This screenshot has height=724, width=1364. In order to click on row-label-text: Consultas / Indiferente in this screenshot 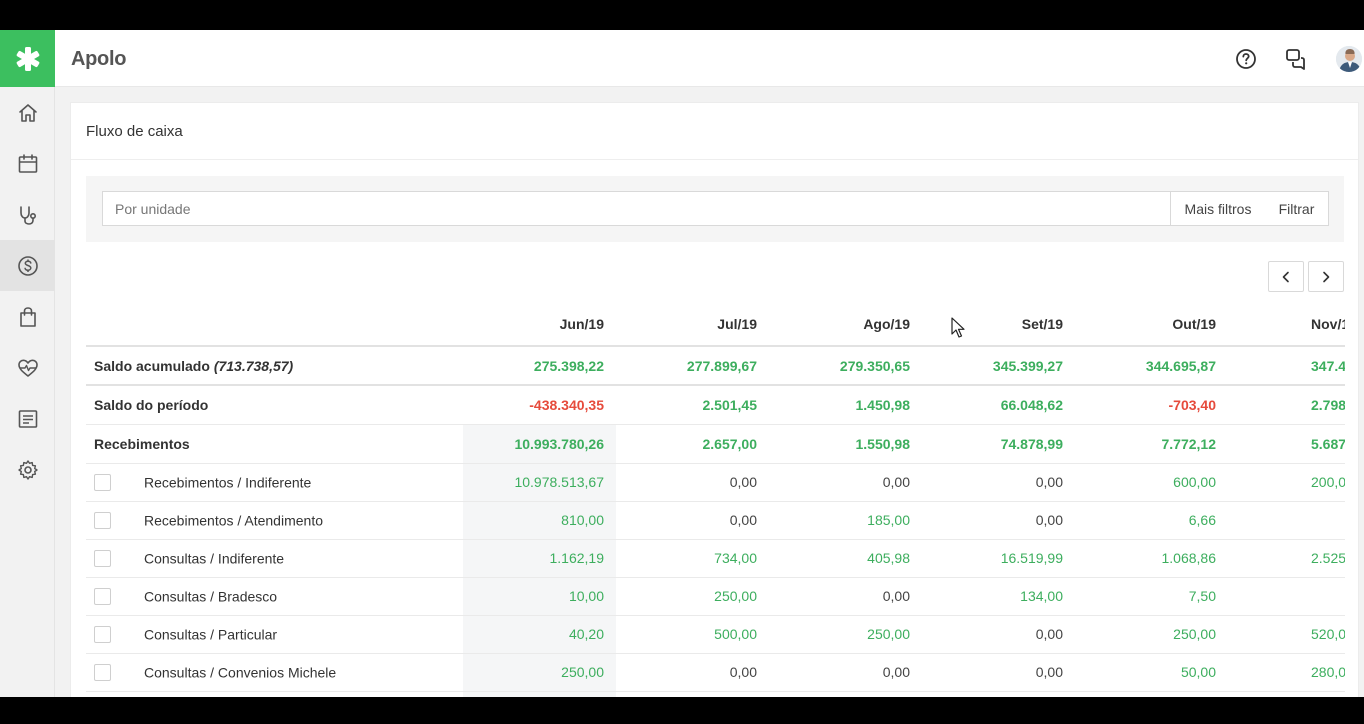, I will do `click(214, 558)`.